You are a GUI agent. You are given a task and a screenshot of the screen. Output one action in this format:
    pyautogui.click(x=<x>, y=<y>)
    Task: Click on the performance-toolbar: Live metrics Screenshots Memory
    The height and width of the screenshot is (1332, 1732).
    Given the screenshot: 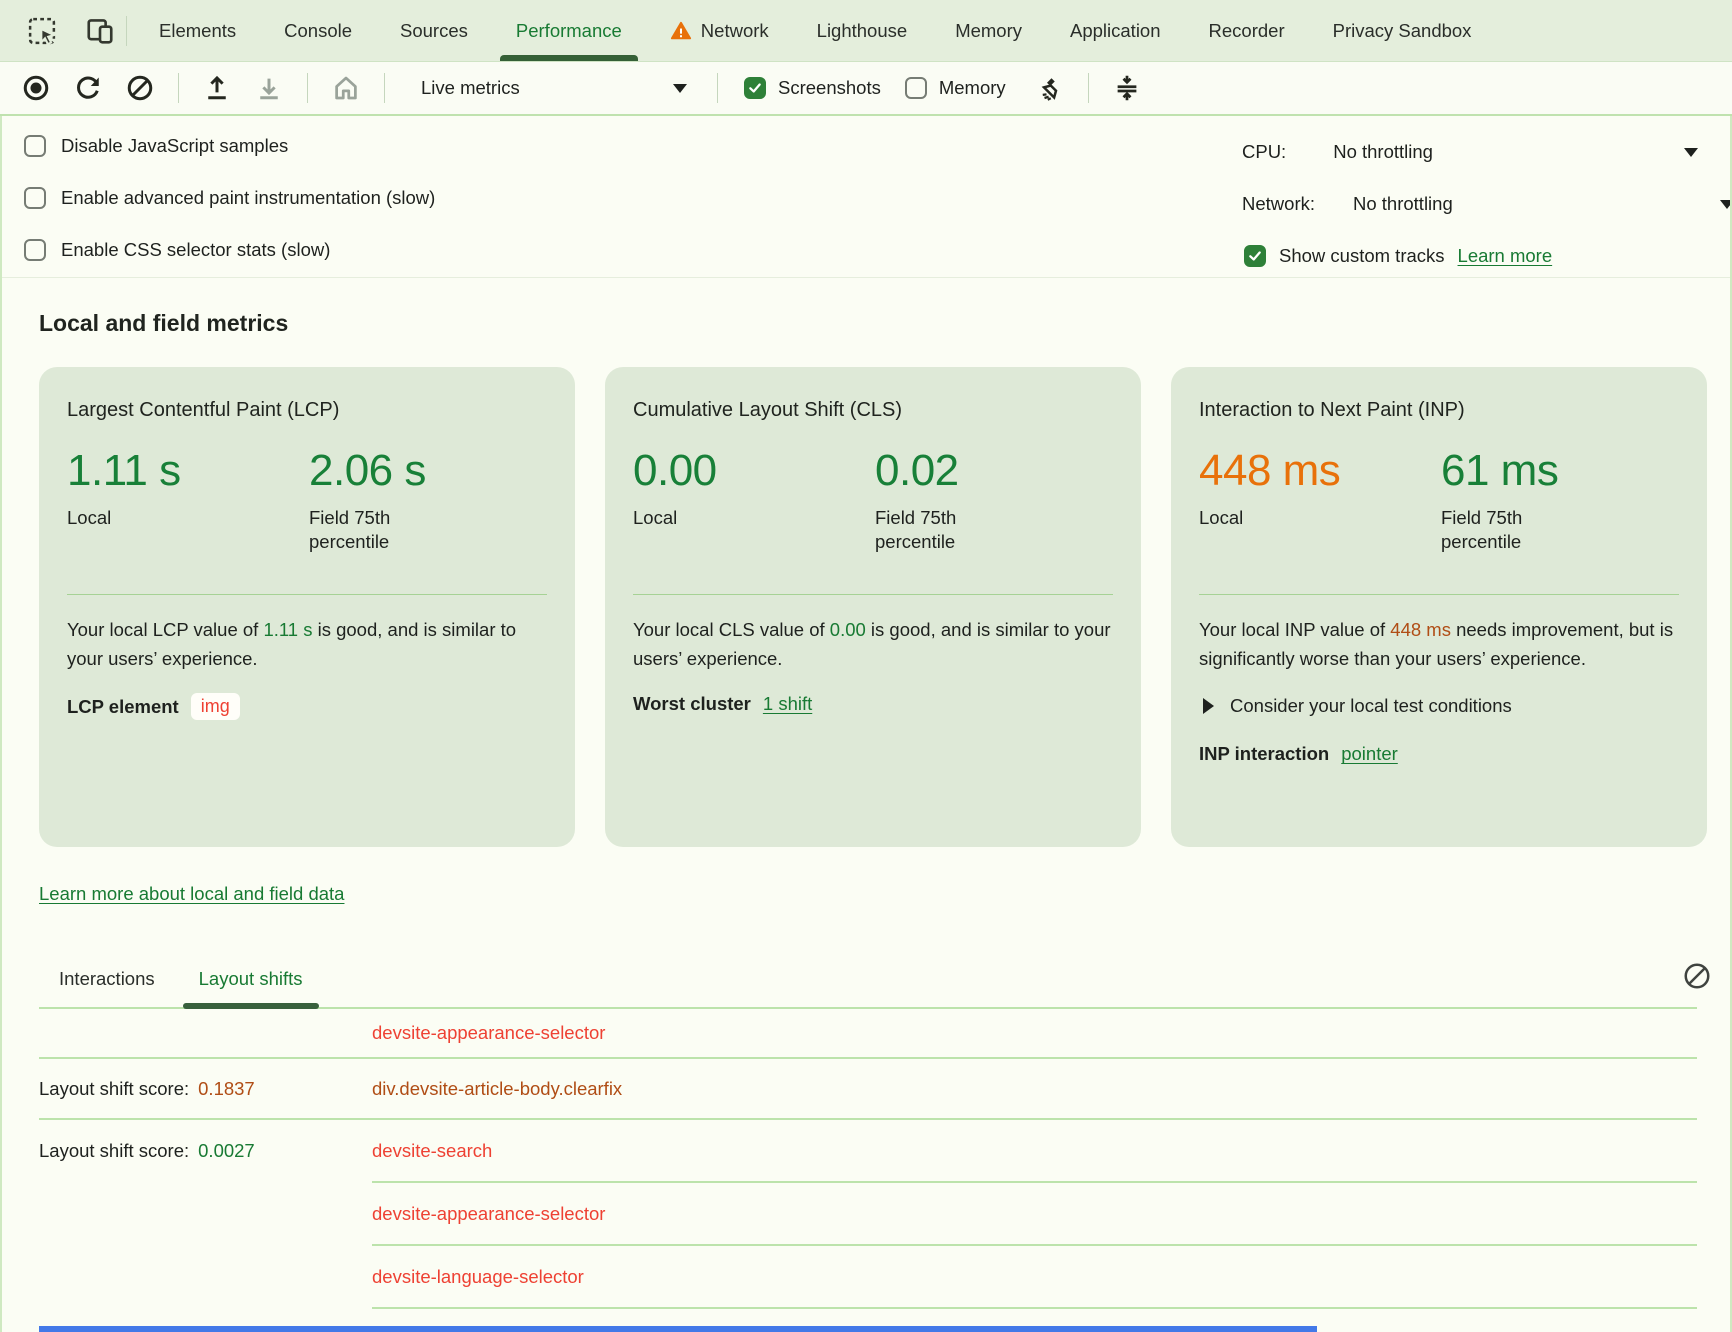 What is the action you would take?
    pyautogui.click(x=866, y=89)
    